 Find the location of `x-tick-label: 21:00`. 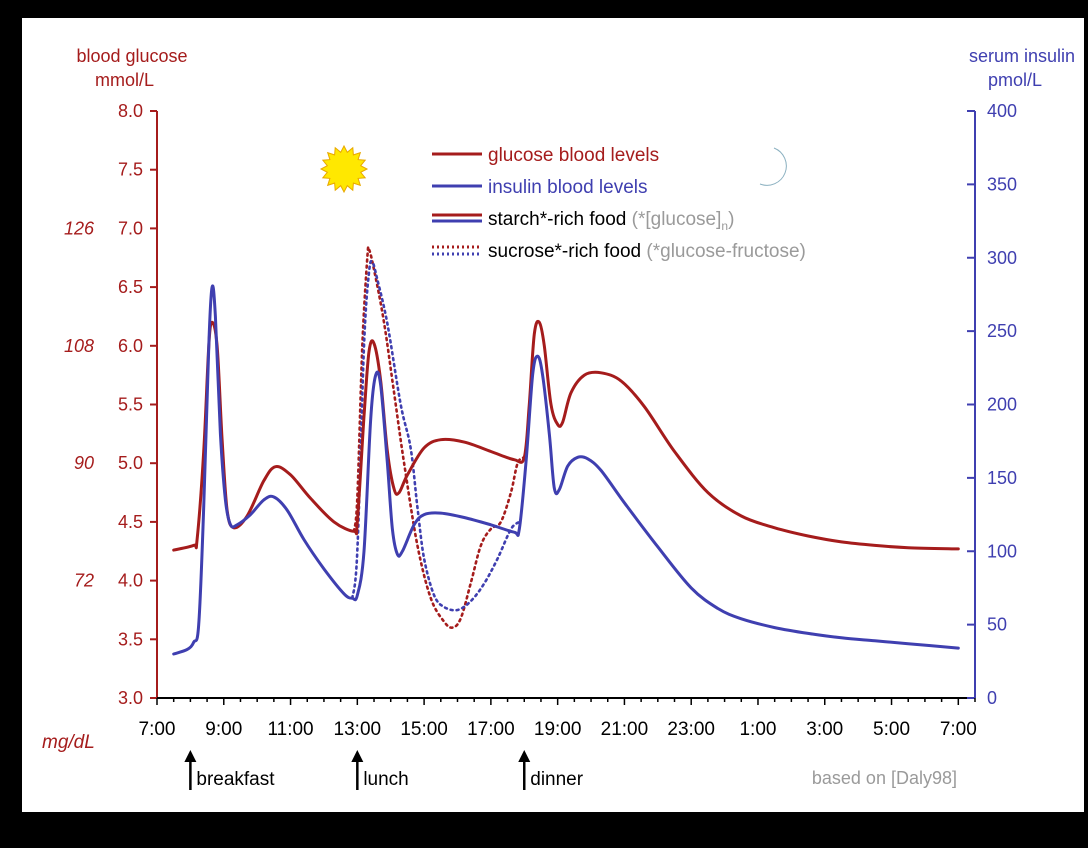

x-tick-label: 21:00 is located at coordinates (625, 729).